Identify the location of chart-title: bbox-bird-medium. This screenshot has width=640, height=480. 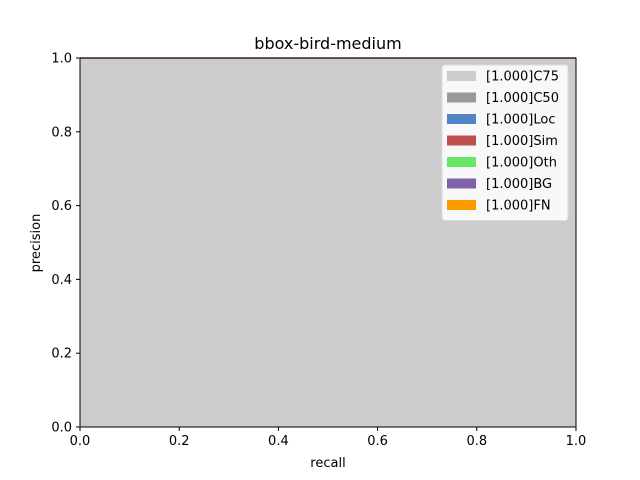
(327, 43).